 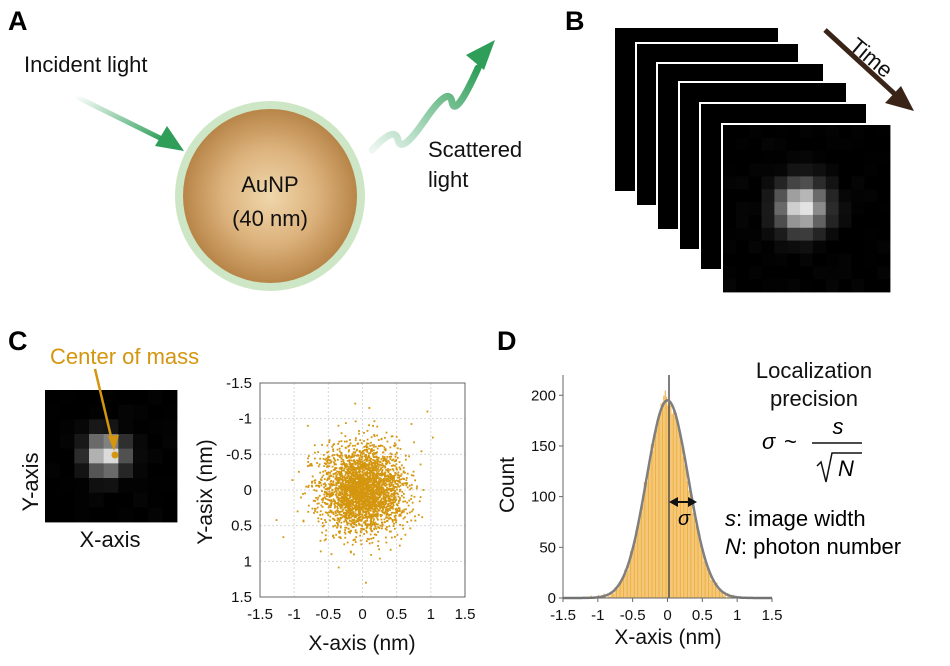 What do you see at coordinates (361, 643) in the screenshot?
I see `scatter-x-axis-title: X-axis (nm)` at bounding box center [361, 643].